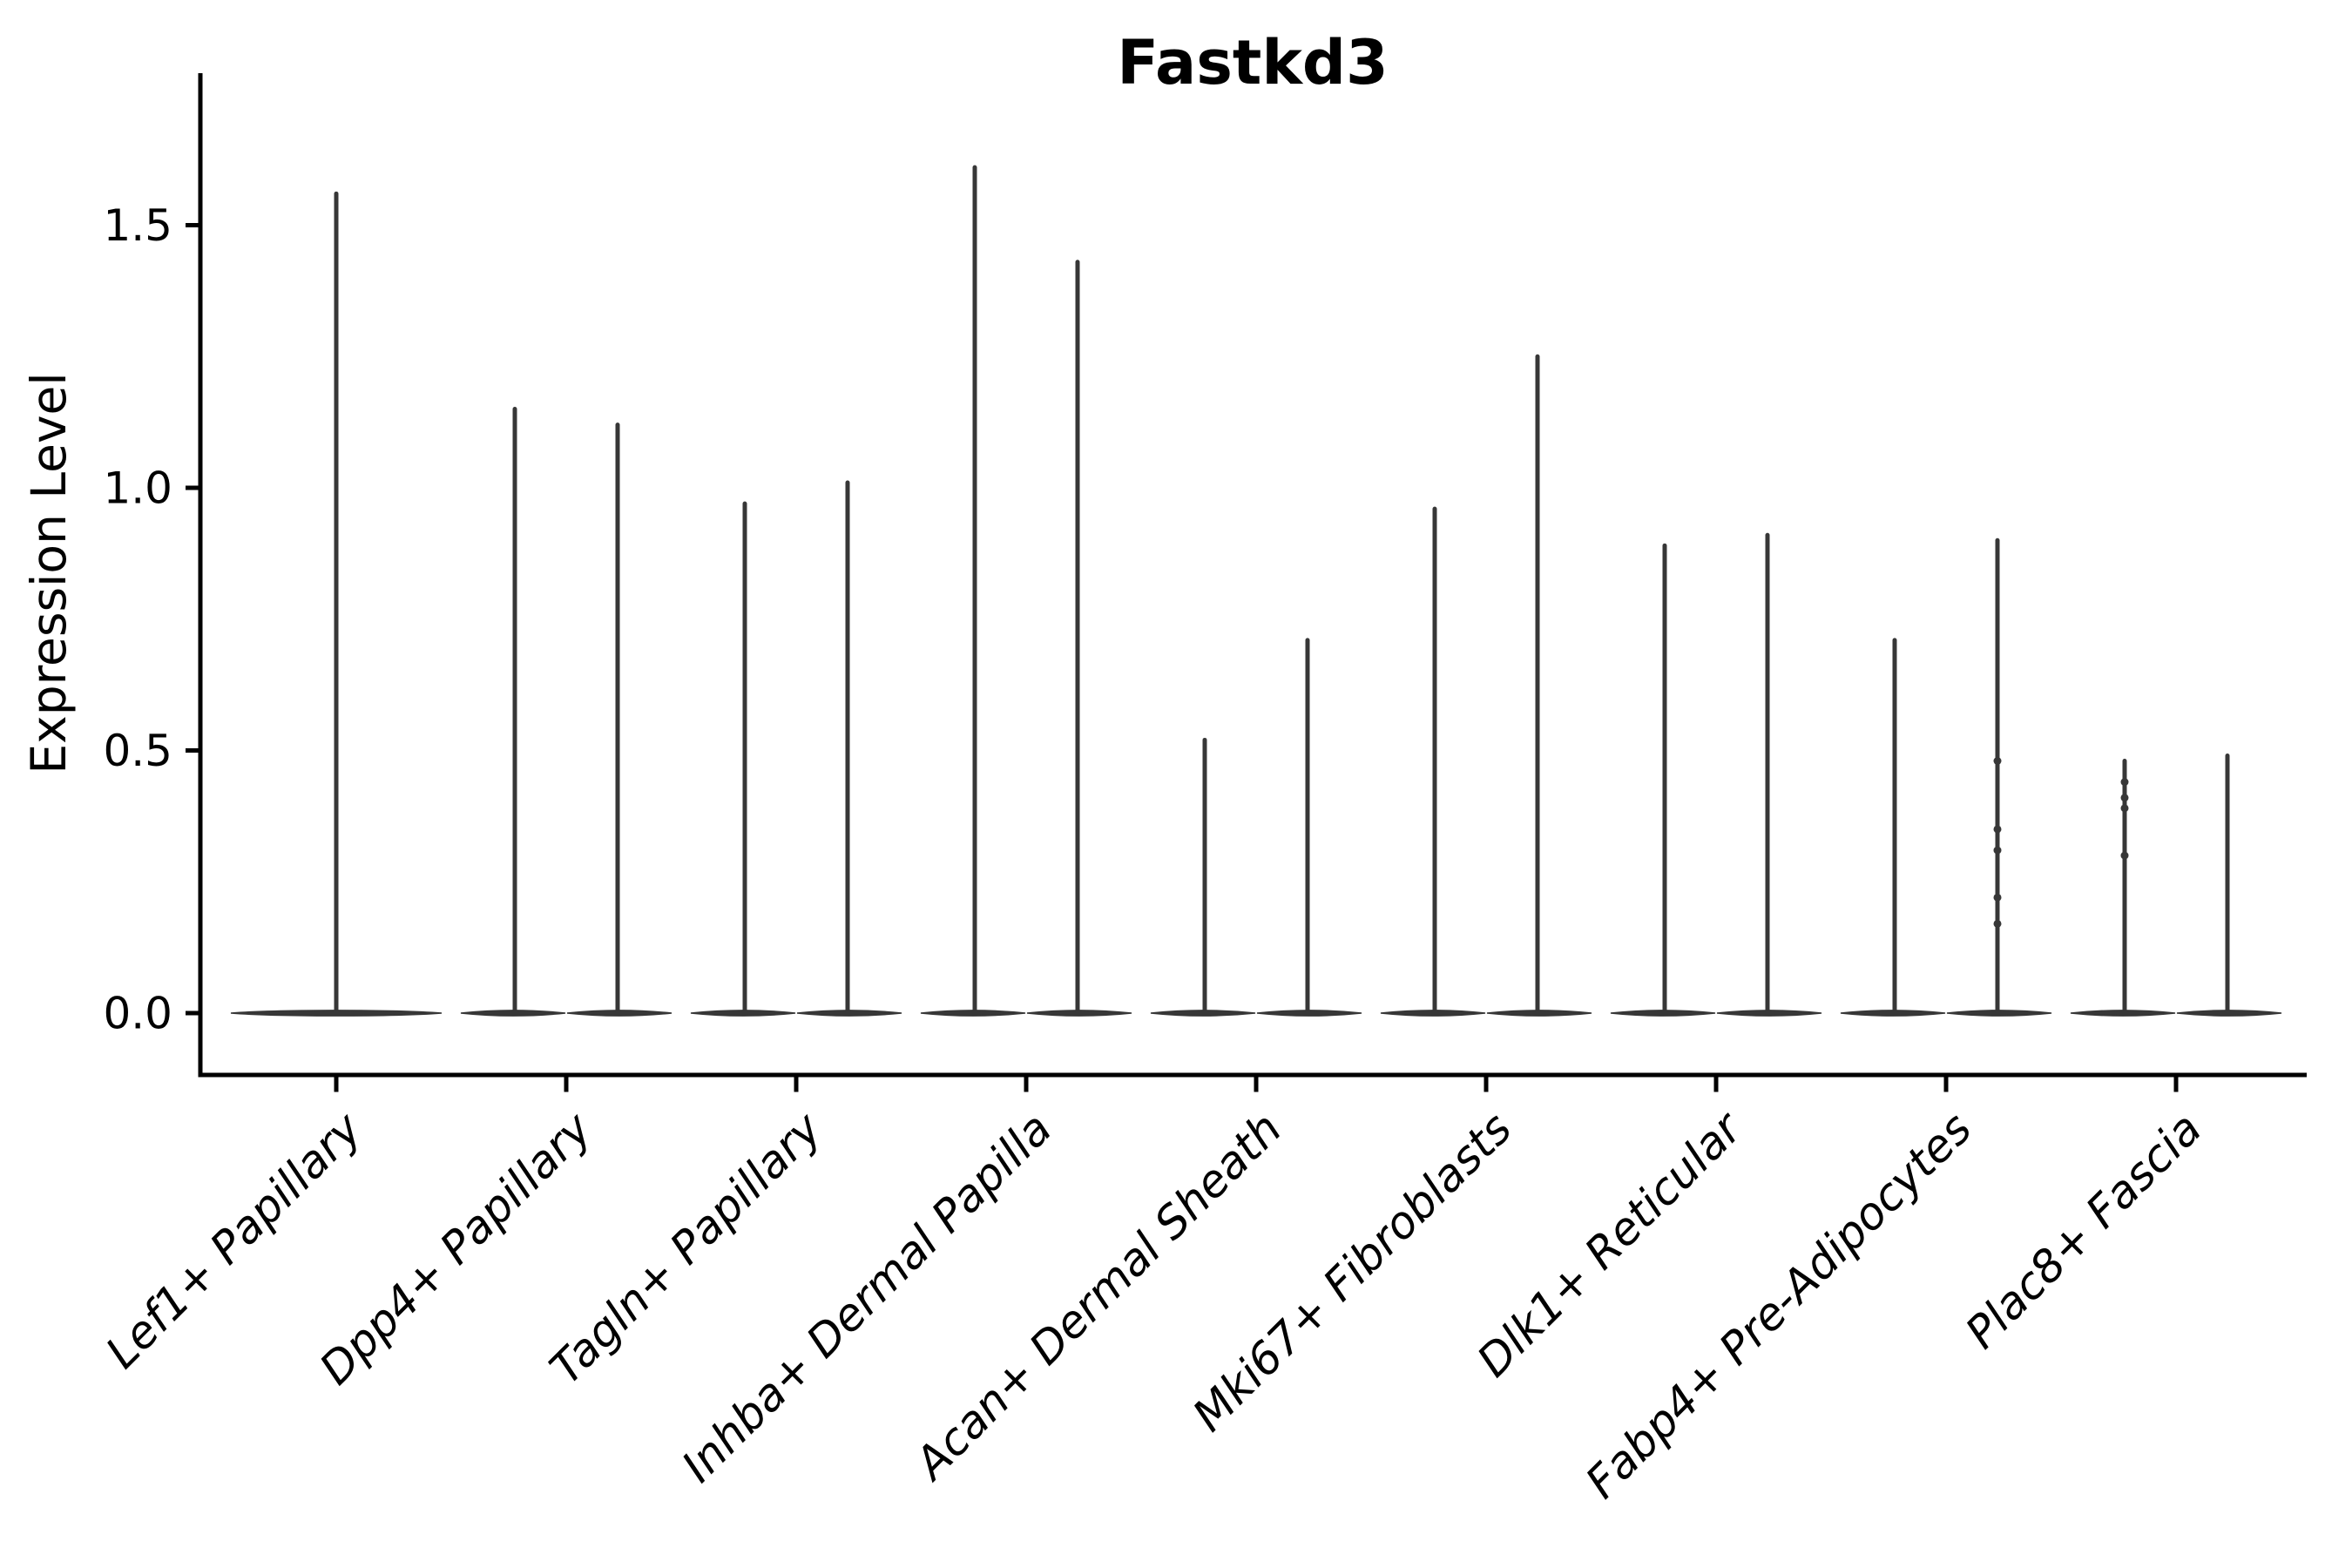  Describe the element at coordinates (137, 1014) in the screenshot. I see `y-tick-label: 0.0` at that location.